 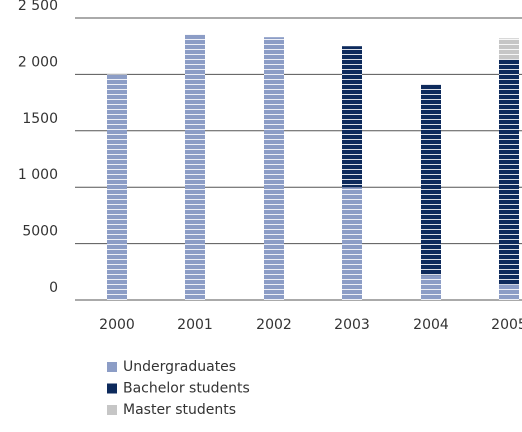 I want to click on x-tick-label: 2004, so click(x=431, y=325).